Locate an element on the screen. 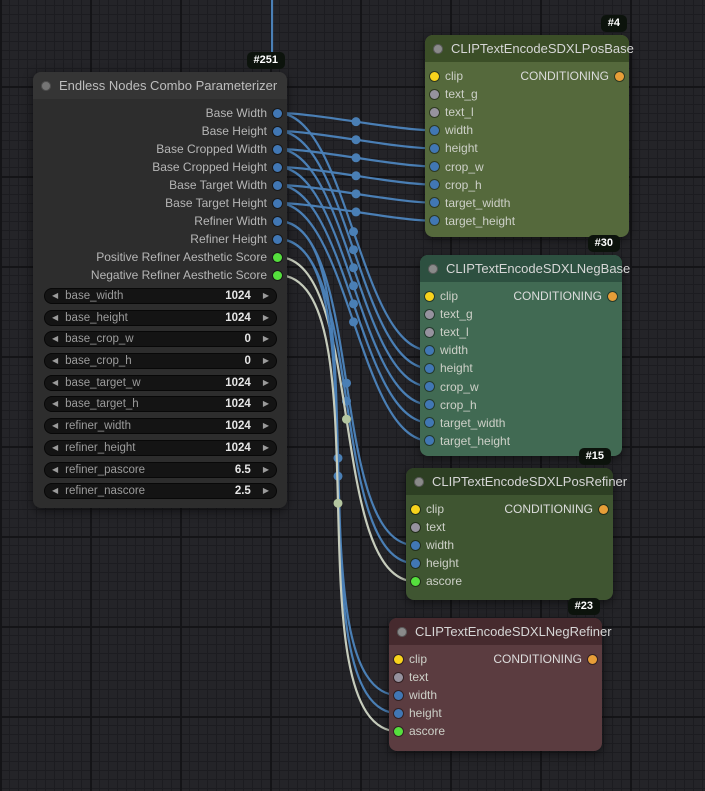 The image size is (705, 791). widget-stepper-refiner_width: ◀ refiner_width 1024 ▶ is located at coordinates (160, 426).